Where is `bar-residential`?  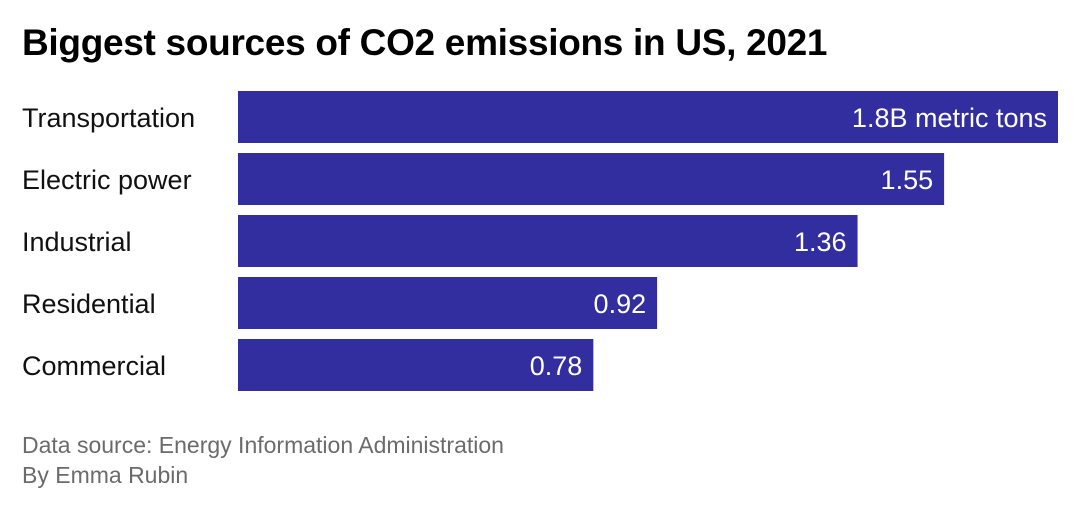 bar-residential is located at coordinates (448, 303).